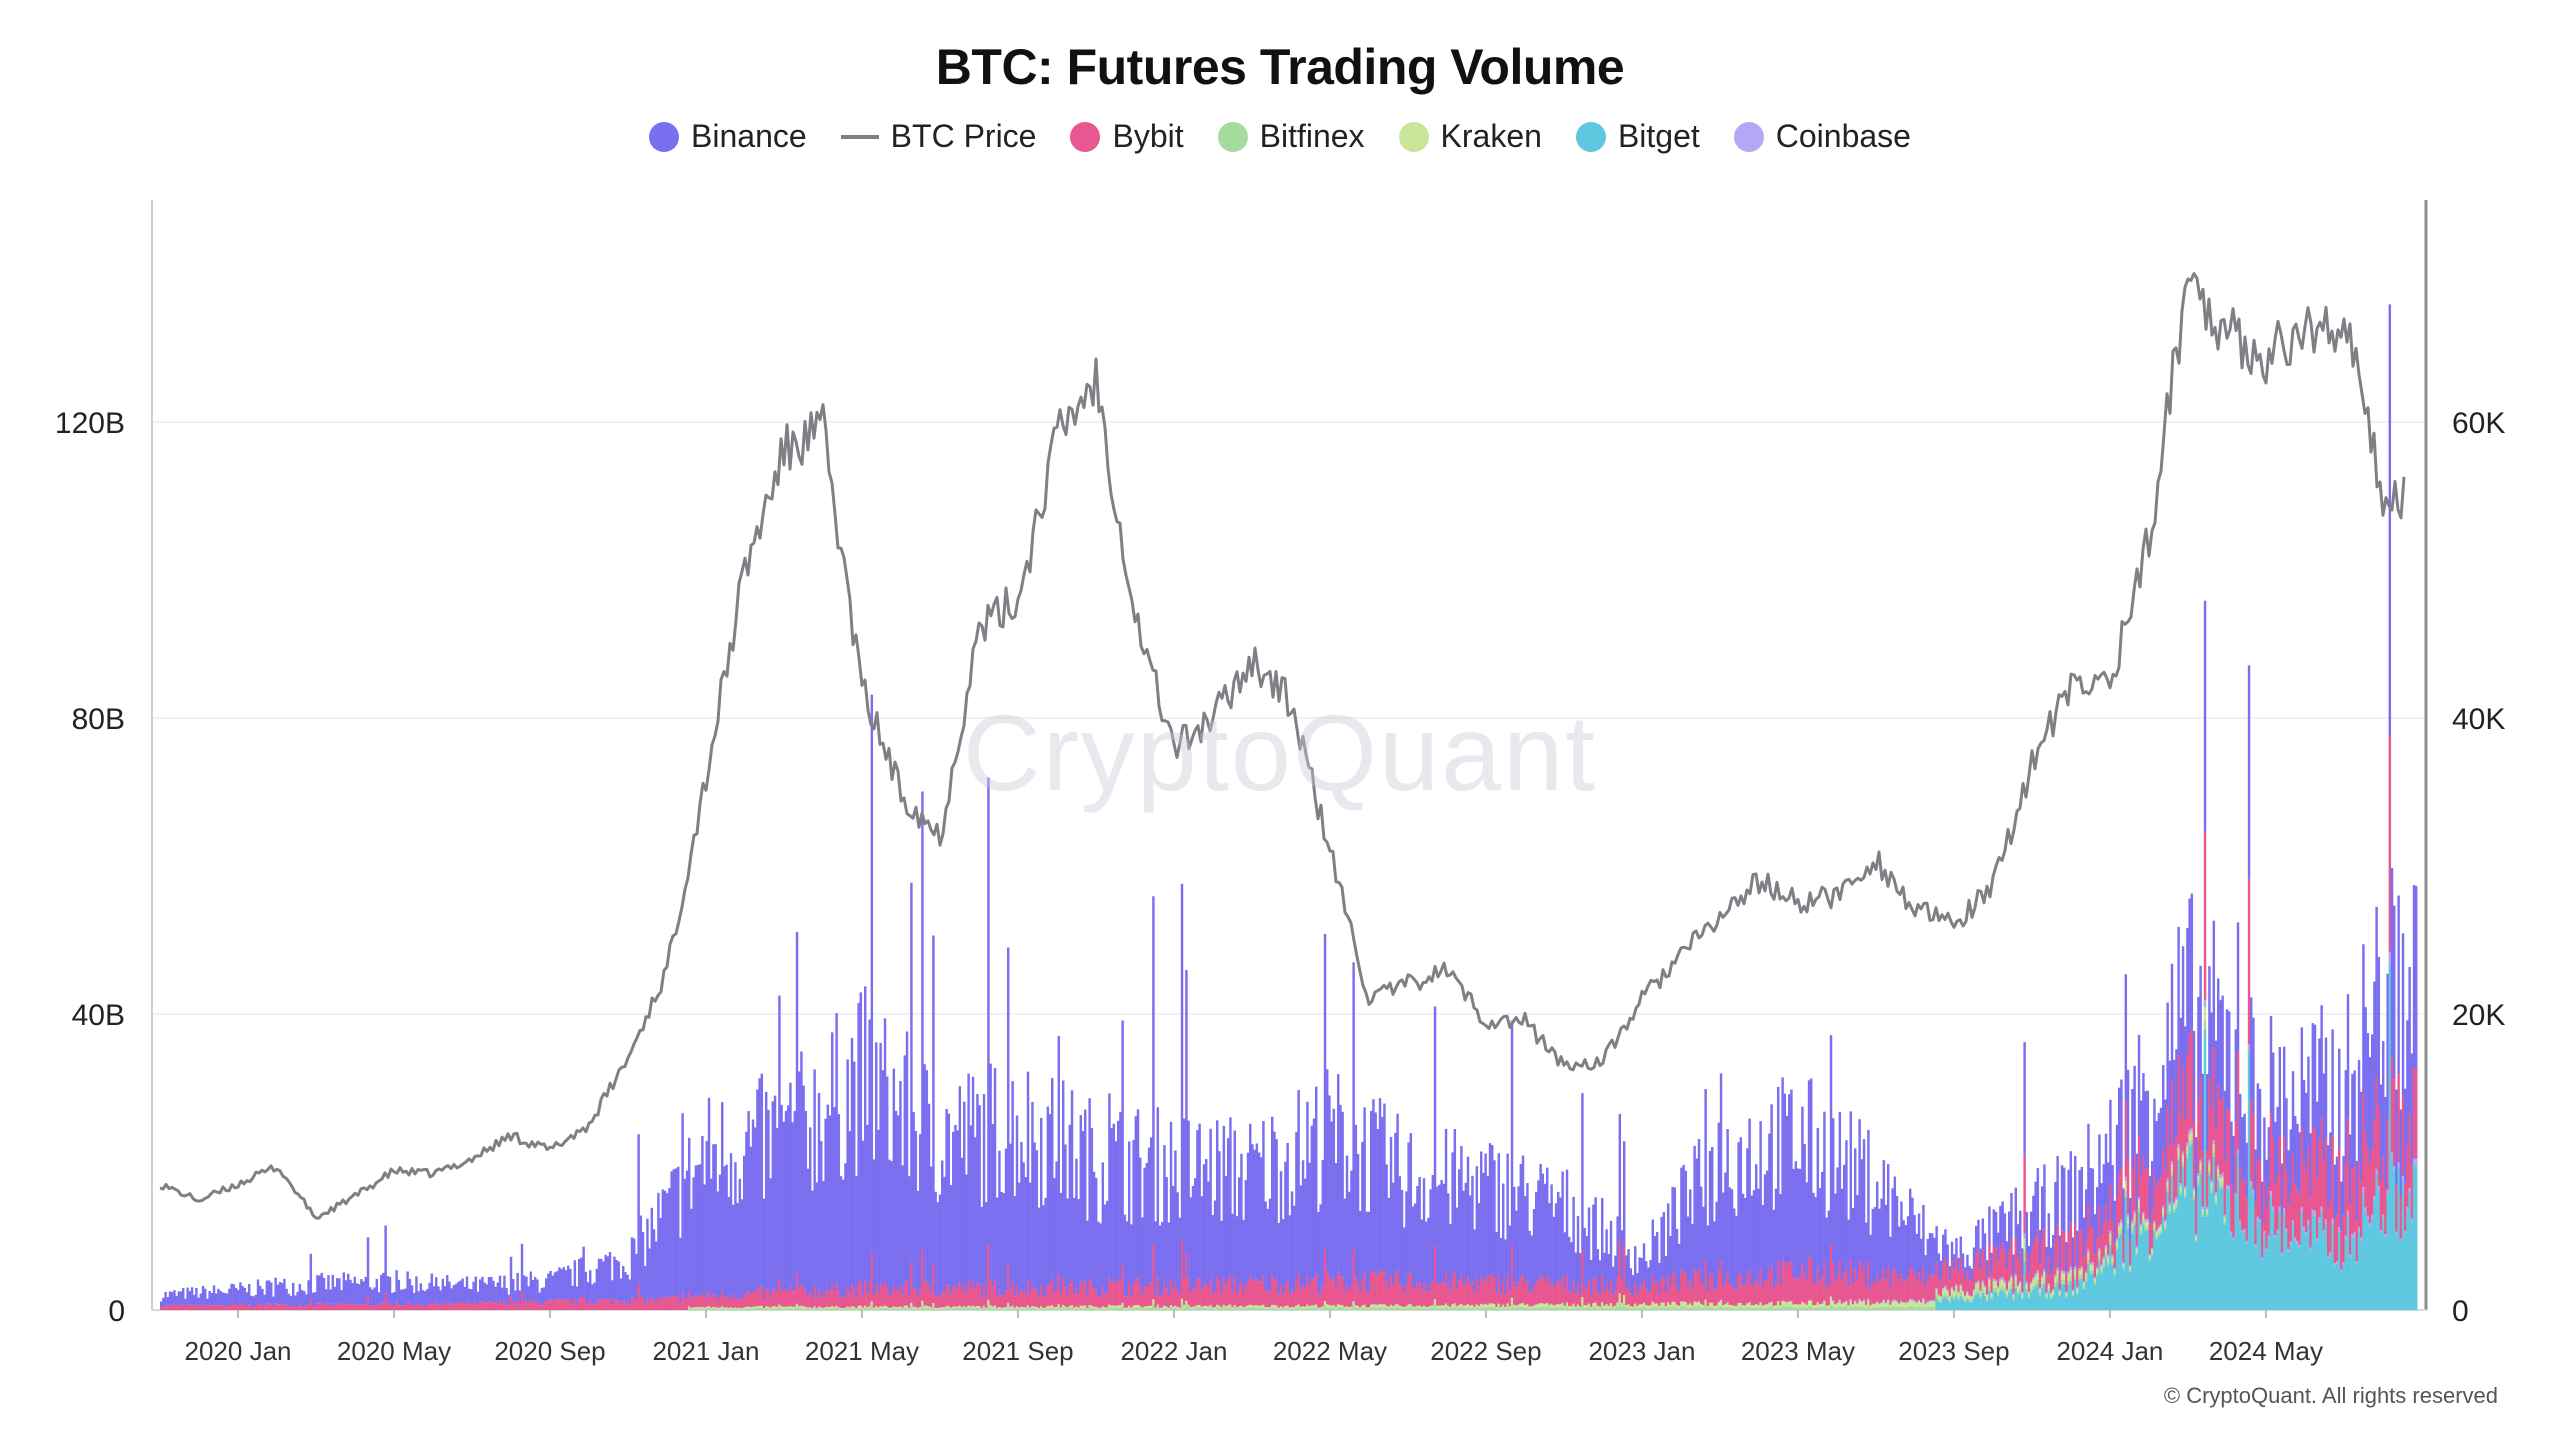 This screenshot has width=2560, height=1440. I want to click on legend-item-bitget: Bitget, so click(1637, 136).